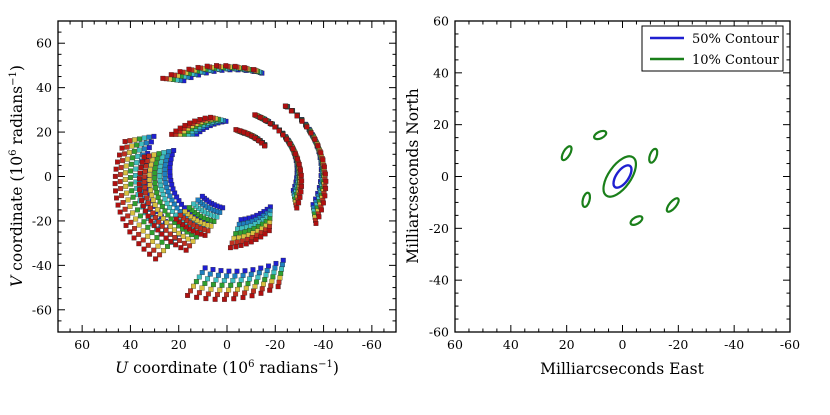 Image resolution: width=830 pixels, height=415 pixels. Describe the element at coordinates (439, 280) in the screenshot. I see `image-y-tick-label: -40` at that location.